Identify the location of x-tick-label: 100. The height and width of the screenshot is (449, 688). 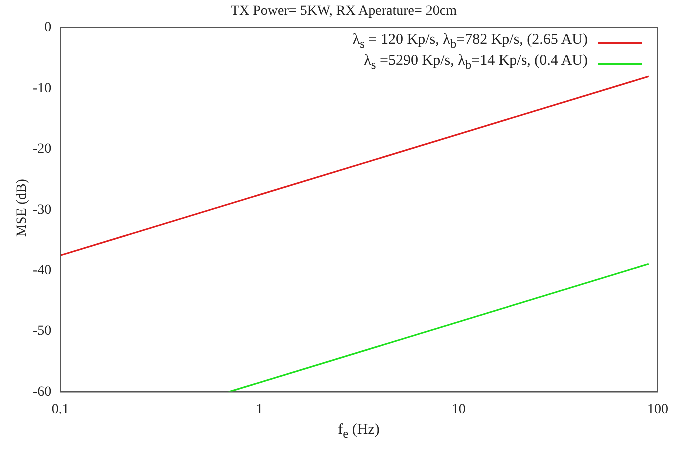
(658, 410).